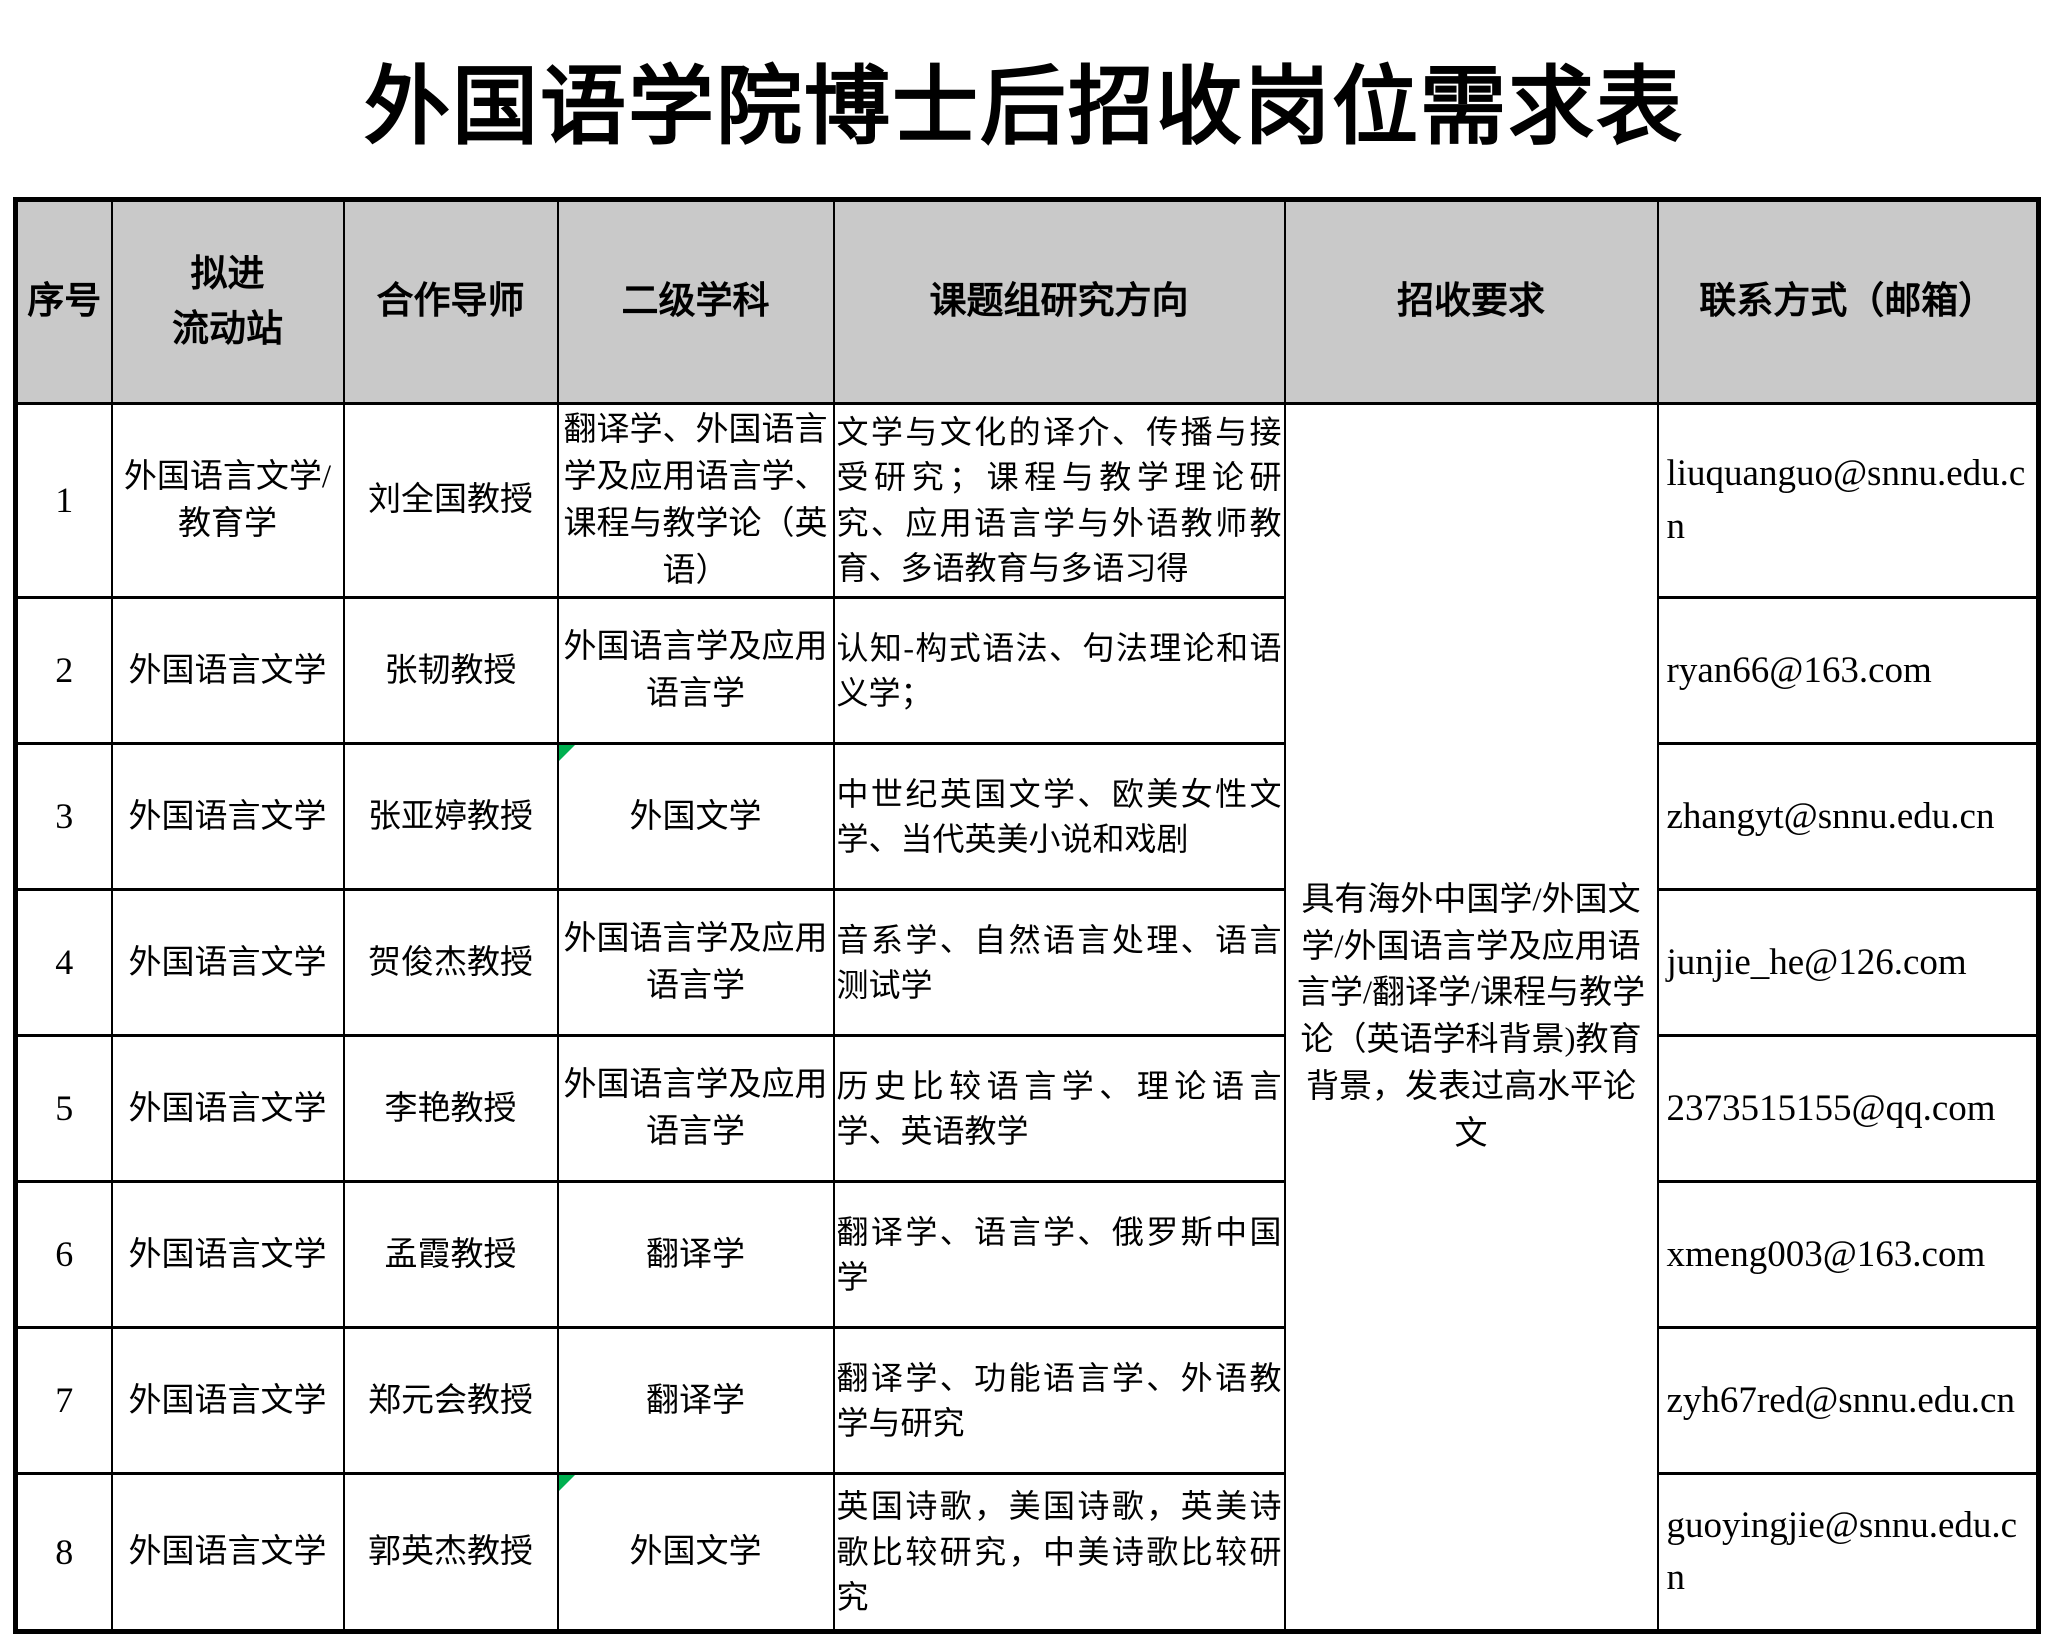  What do you see at coordinates (1059, 963) in the screenshot?
I see `research-cell: 音系学、自然语言处理、语言测试学` at bounding box center [1059, 963].